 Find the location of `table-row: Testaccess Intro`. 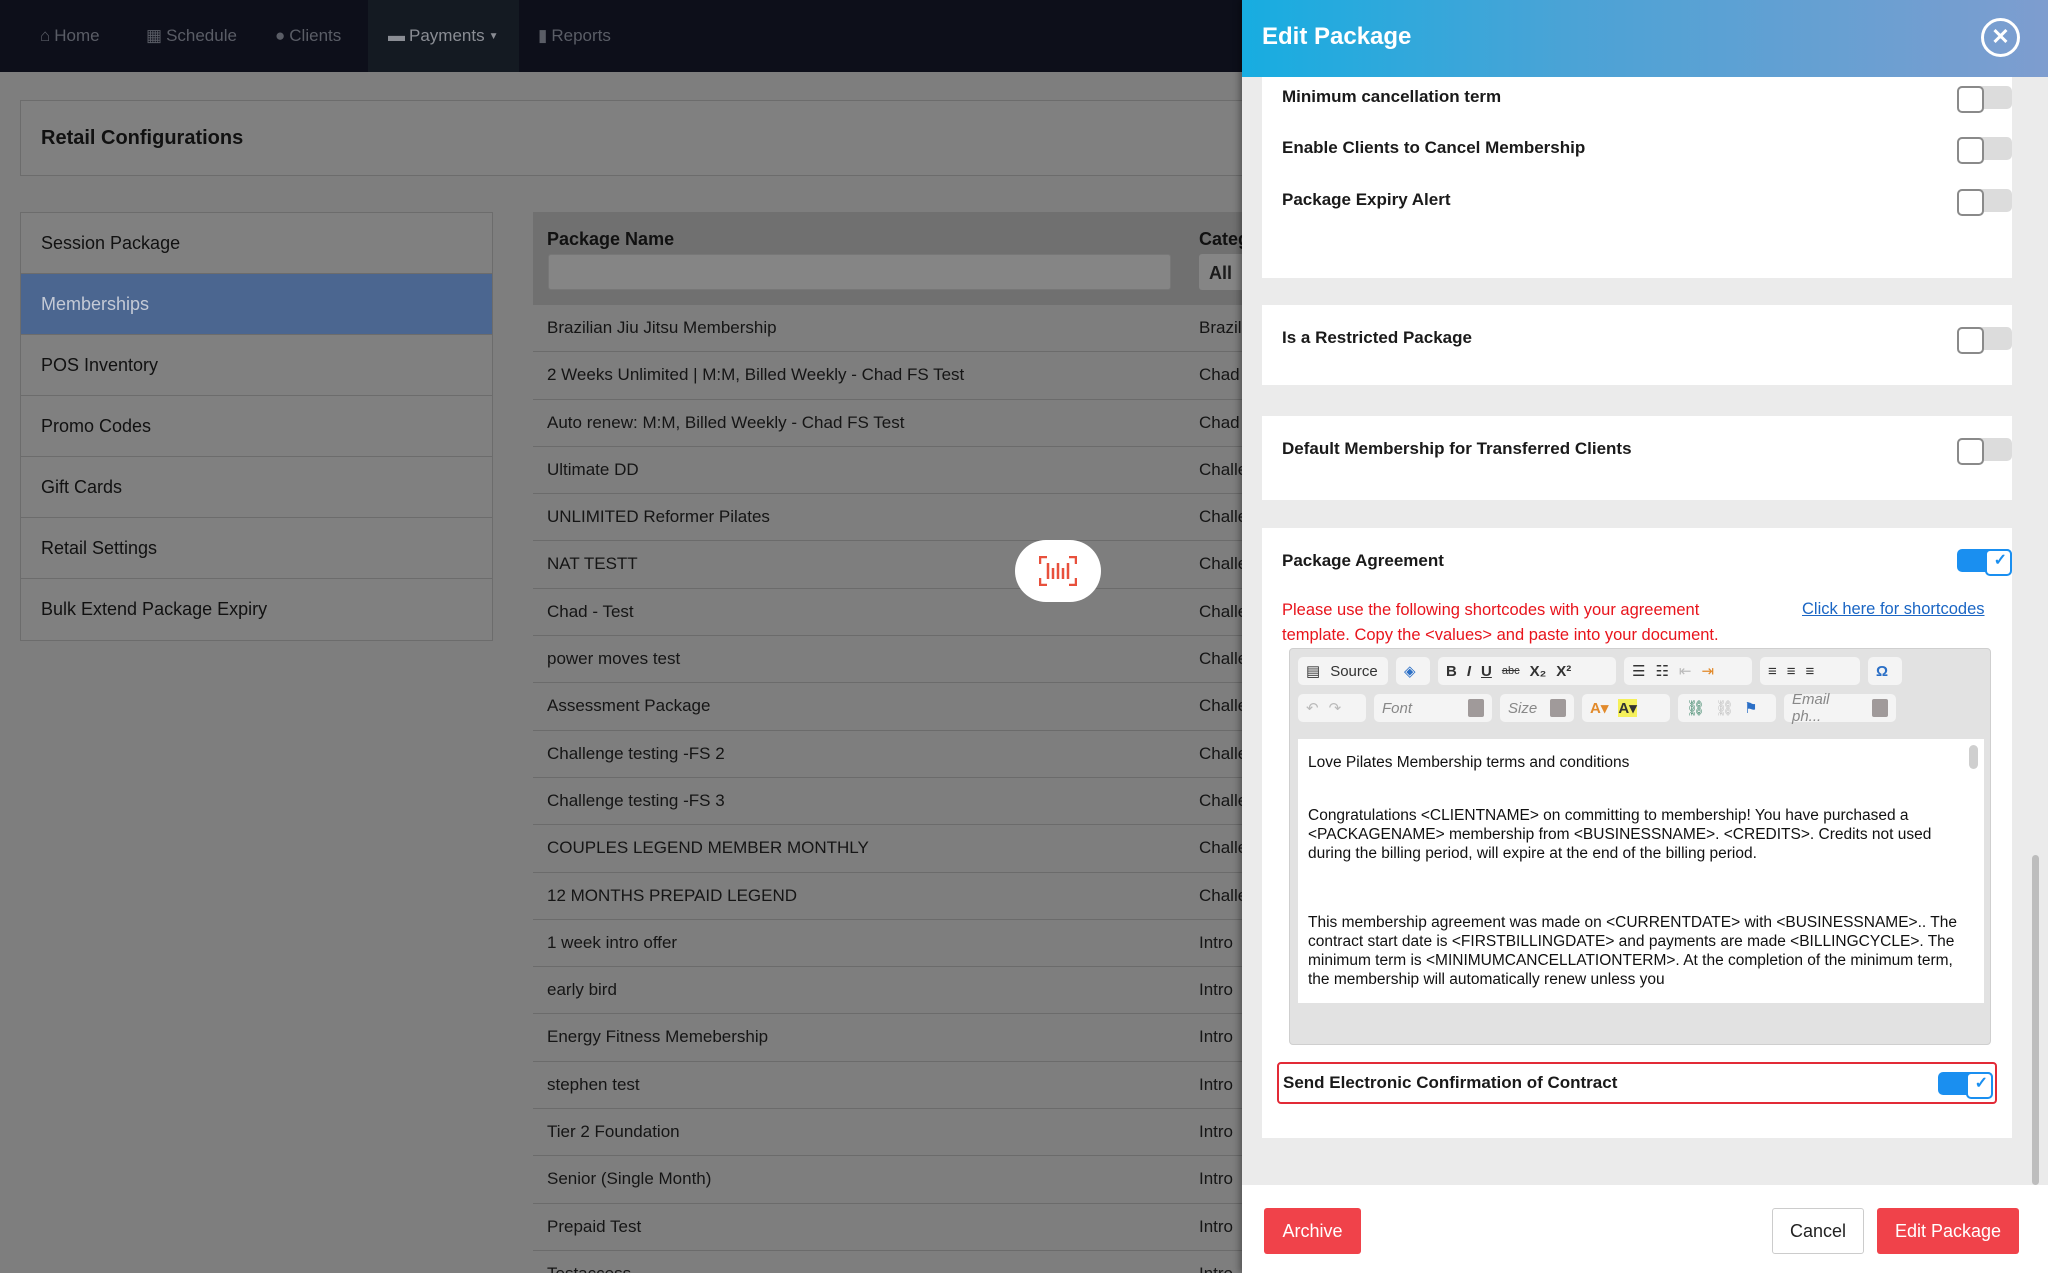

table-row: Testaccess Intro is located at coordinates (893, 1262).